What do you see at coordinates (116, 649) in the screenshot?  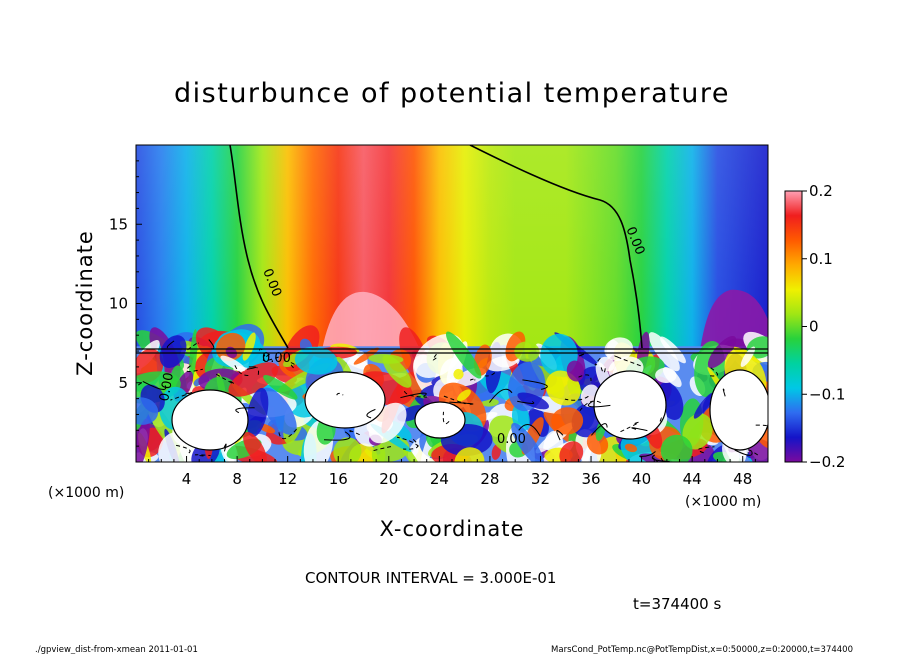 I see `footer-left: ./gpview_dist-from-xmean 2011-01-01` at bounding box center [116, 649].